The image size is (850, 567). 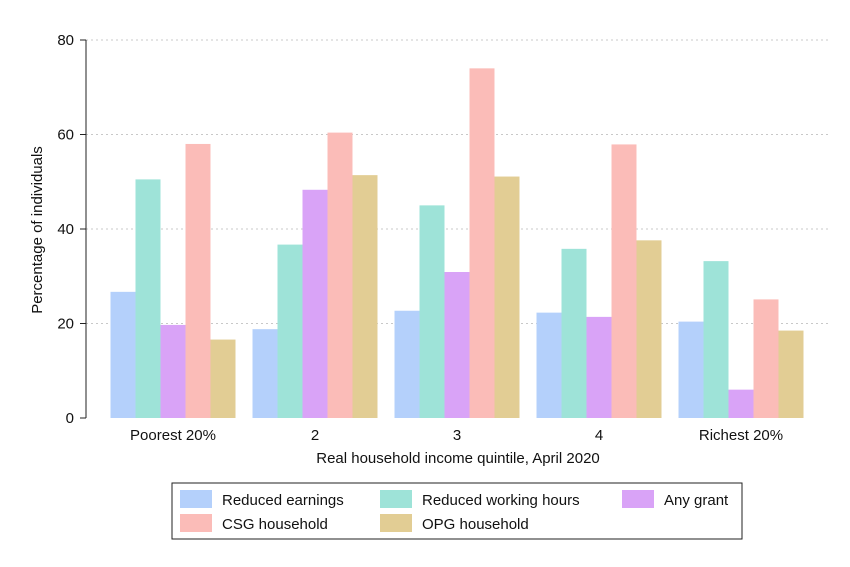 I want to click on y-tick-label: 80, so click(x=65, y=40).